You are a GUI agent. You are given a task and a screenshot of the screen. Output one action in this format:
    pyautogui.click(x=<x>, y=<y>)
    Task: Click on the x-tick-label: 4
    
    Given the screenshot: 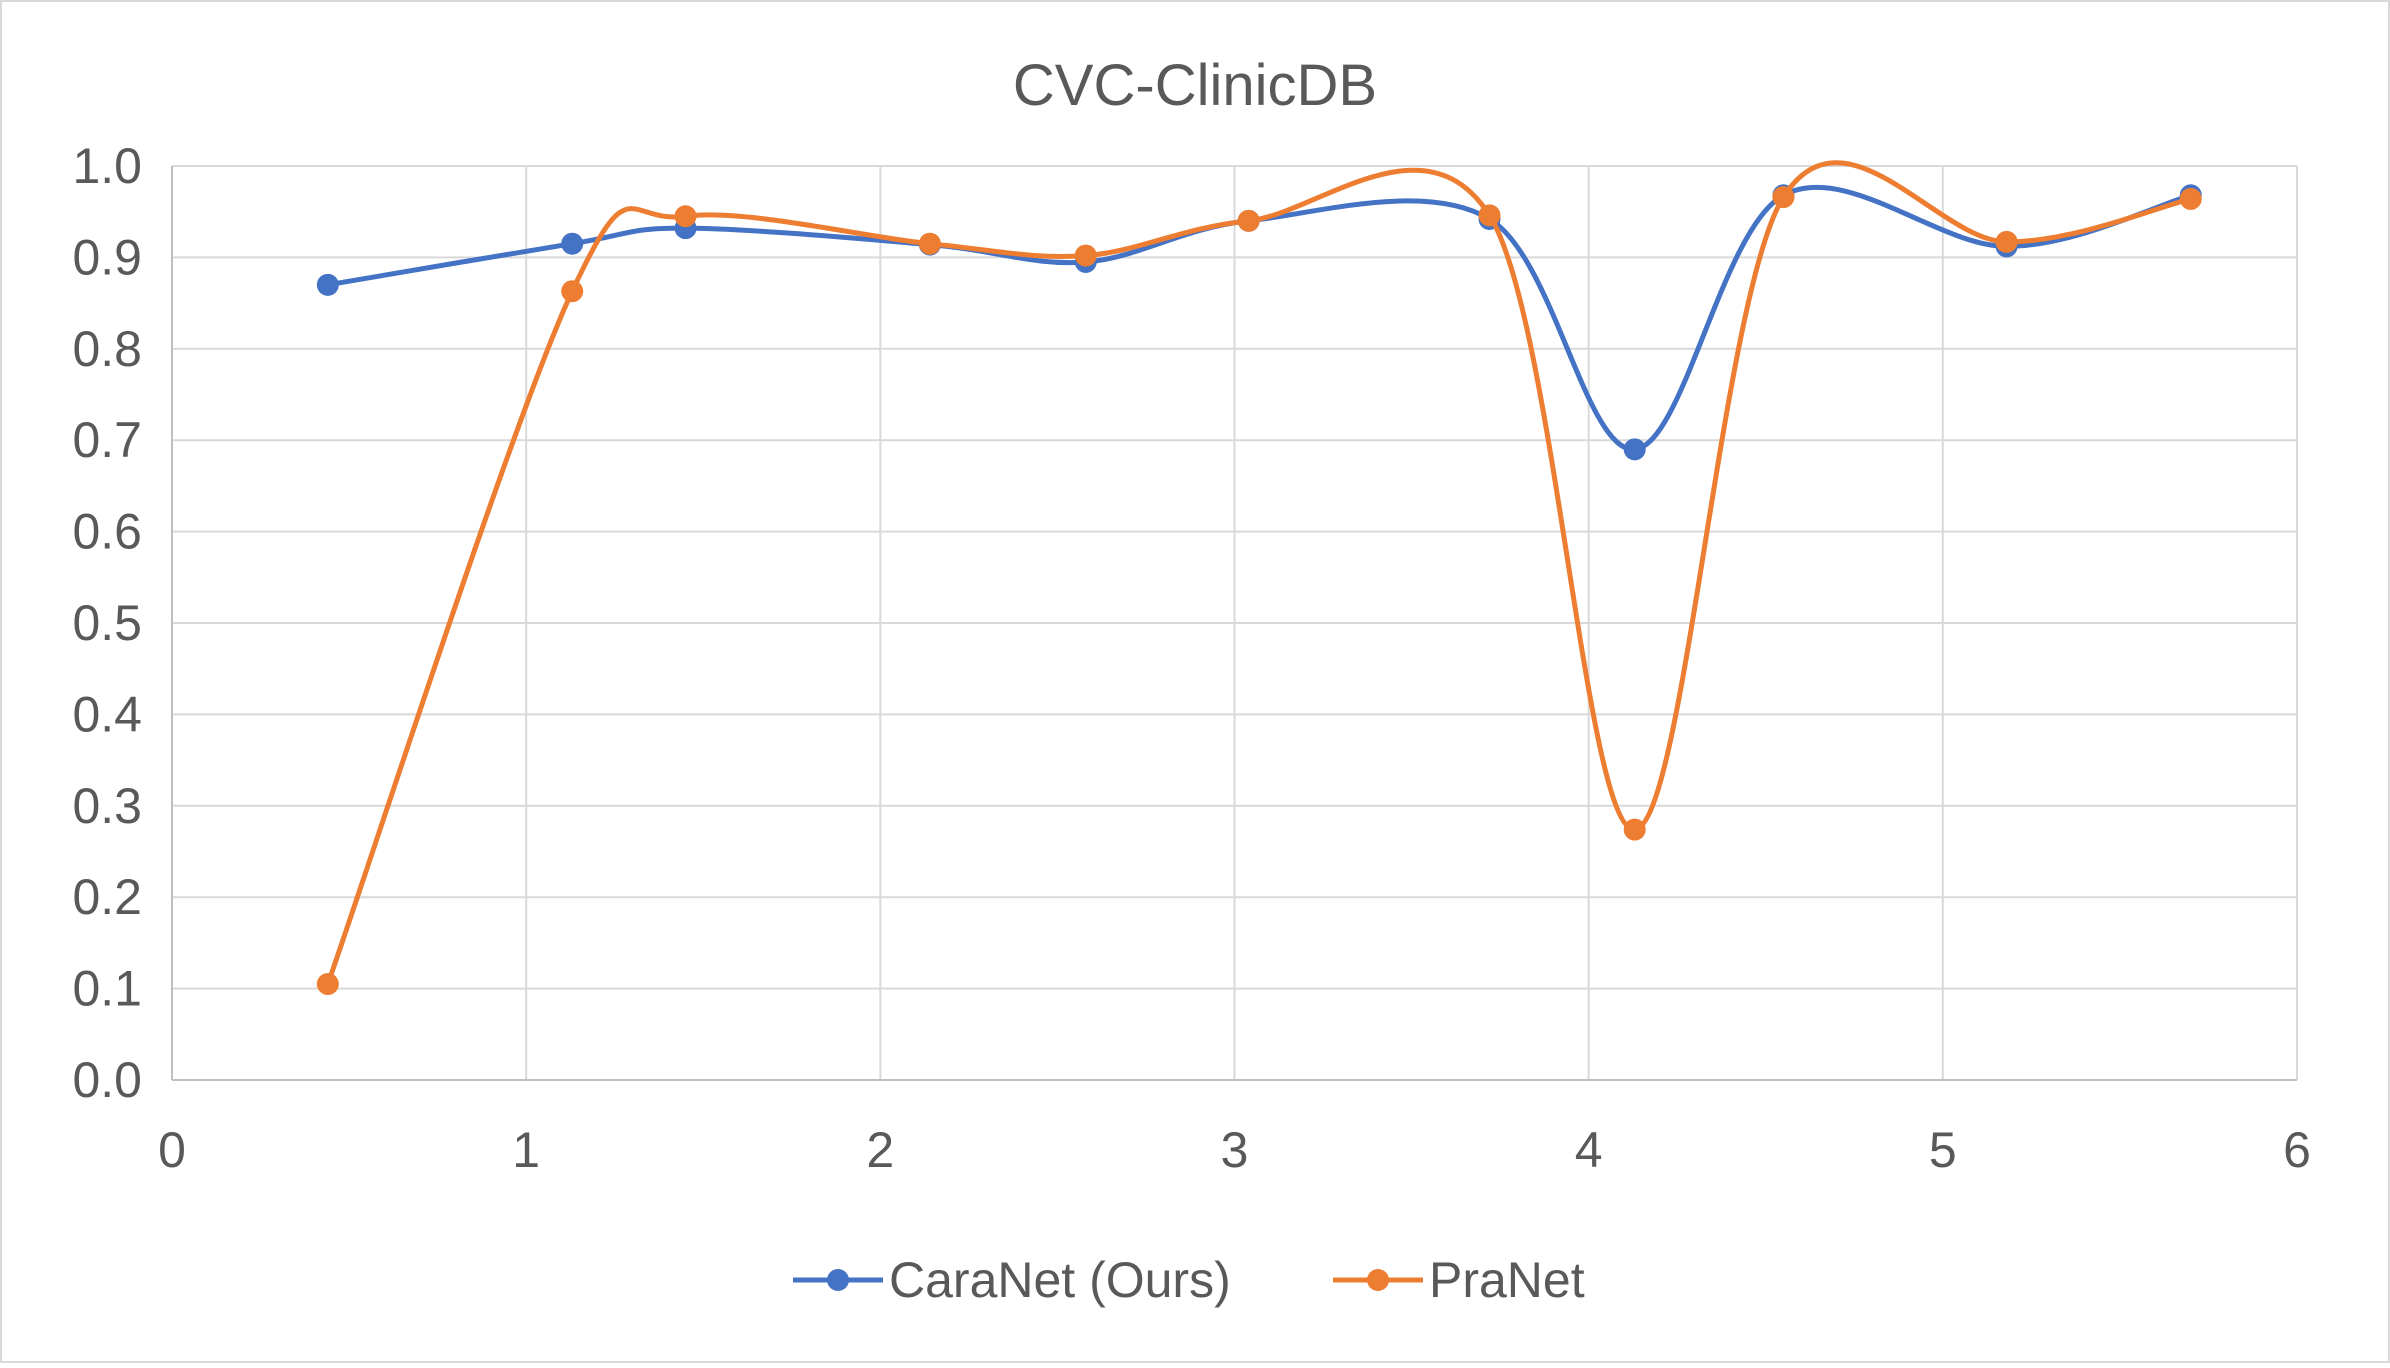 What is the action you would take?
    pyautogui.click(x=1589, y=1150)
    